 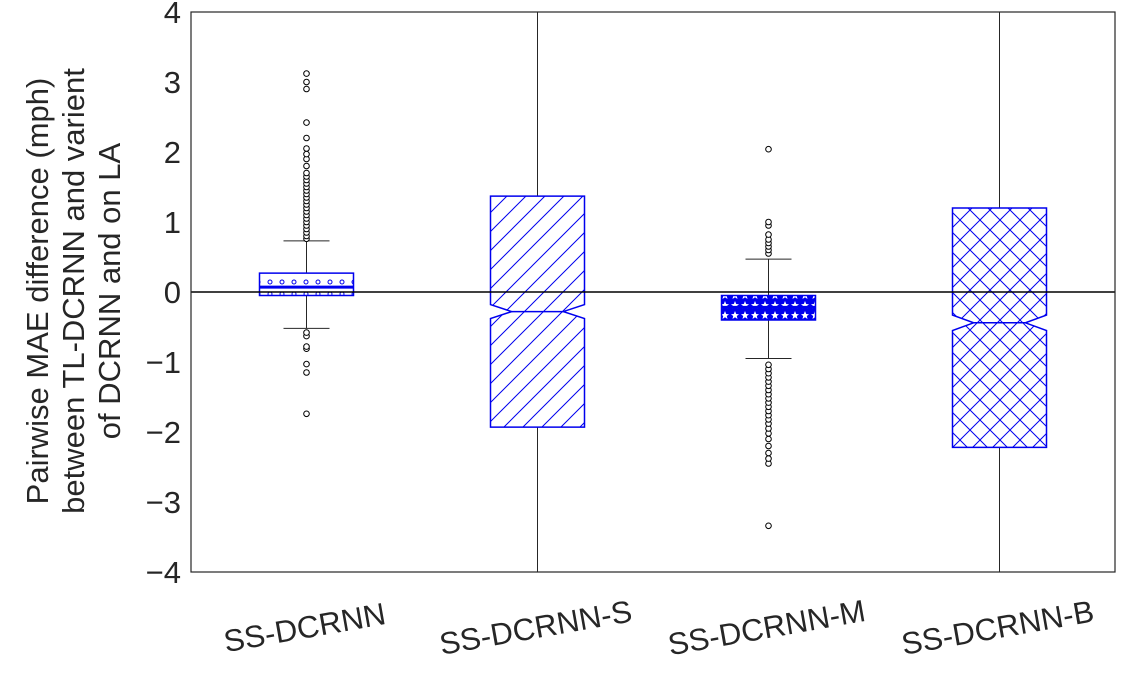 I want to click on y-axis-label-line-1: Pairwise MAE difference (mph), so click(x=37, y=291).